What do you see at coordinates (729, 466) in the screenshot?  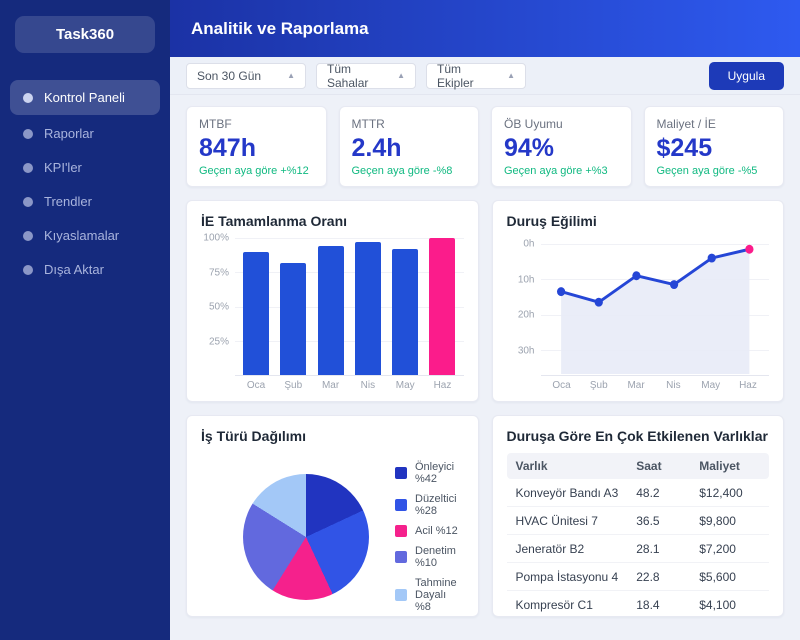 I see `col-header-cost: Maliyet` at bounding box center [729, 466].